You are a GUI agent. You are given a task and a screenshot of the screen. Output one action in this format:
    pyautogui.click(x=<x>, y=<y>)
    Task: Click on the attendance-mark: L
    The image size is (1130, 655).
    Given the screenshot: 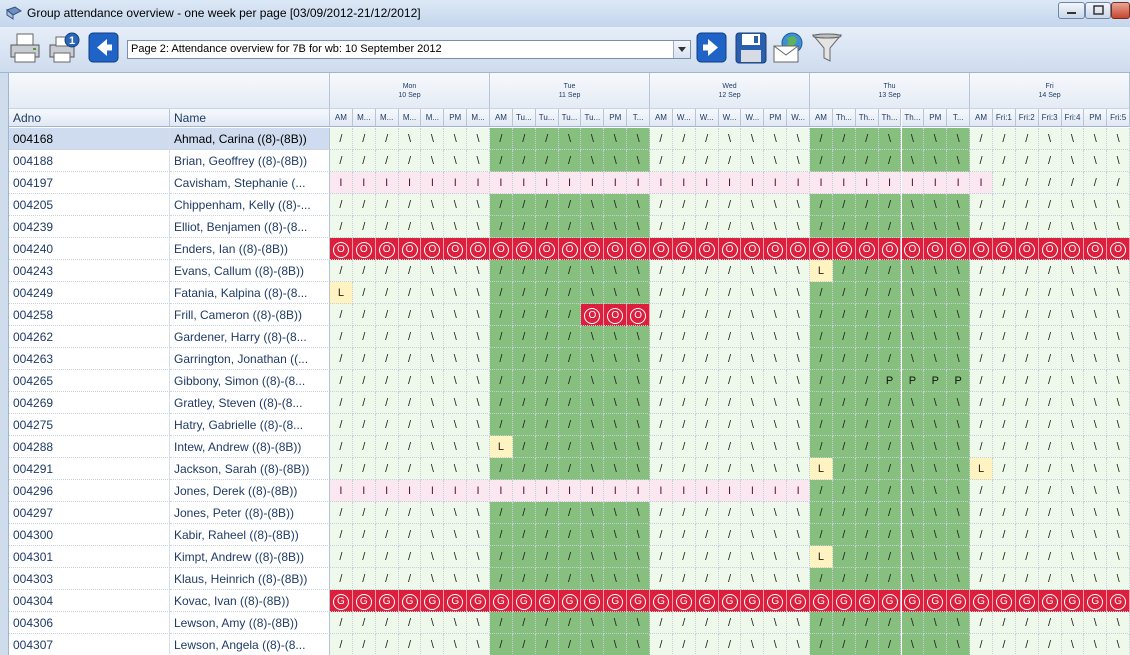 What is the action you would take?
    pyautogui.click(x=821, y=271)
    